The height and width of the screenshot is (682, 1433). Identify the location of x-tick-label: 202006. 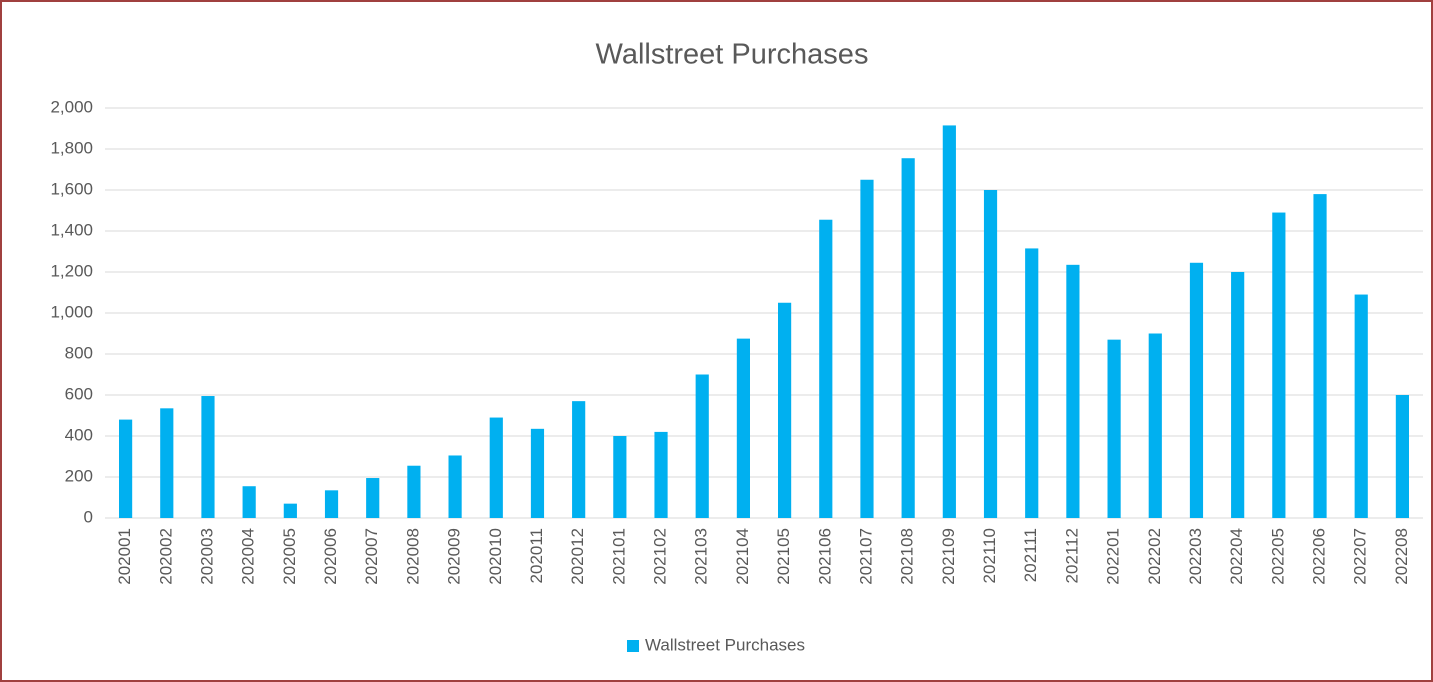
(330, 556).